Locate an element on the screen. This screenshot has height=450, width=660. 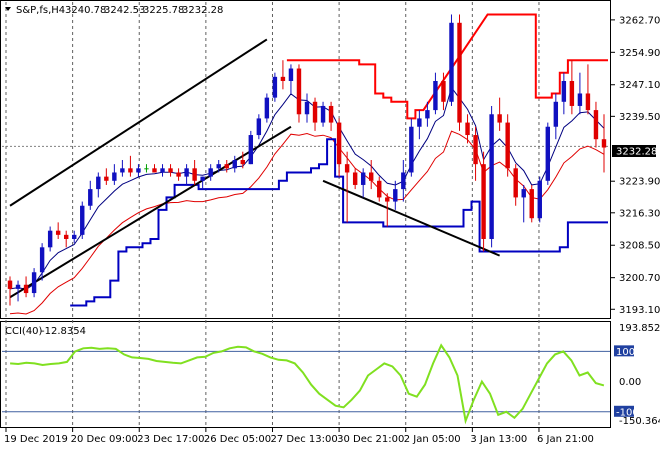
price-tick-label: 3247.10 is located at coordinates (639, 85).